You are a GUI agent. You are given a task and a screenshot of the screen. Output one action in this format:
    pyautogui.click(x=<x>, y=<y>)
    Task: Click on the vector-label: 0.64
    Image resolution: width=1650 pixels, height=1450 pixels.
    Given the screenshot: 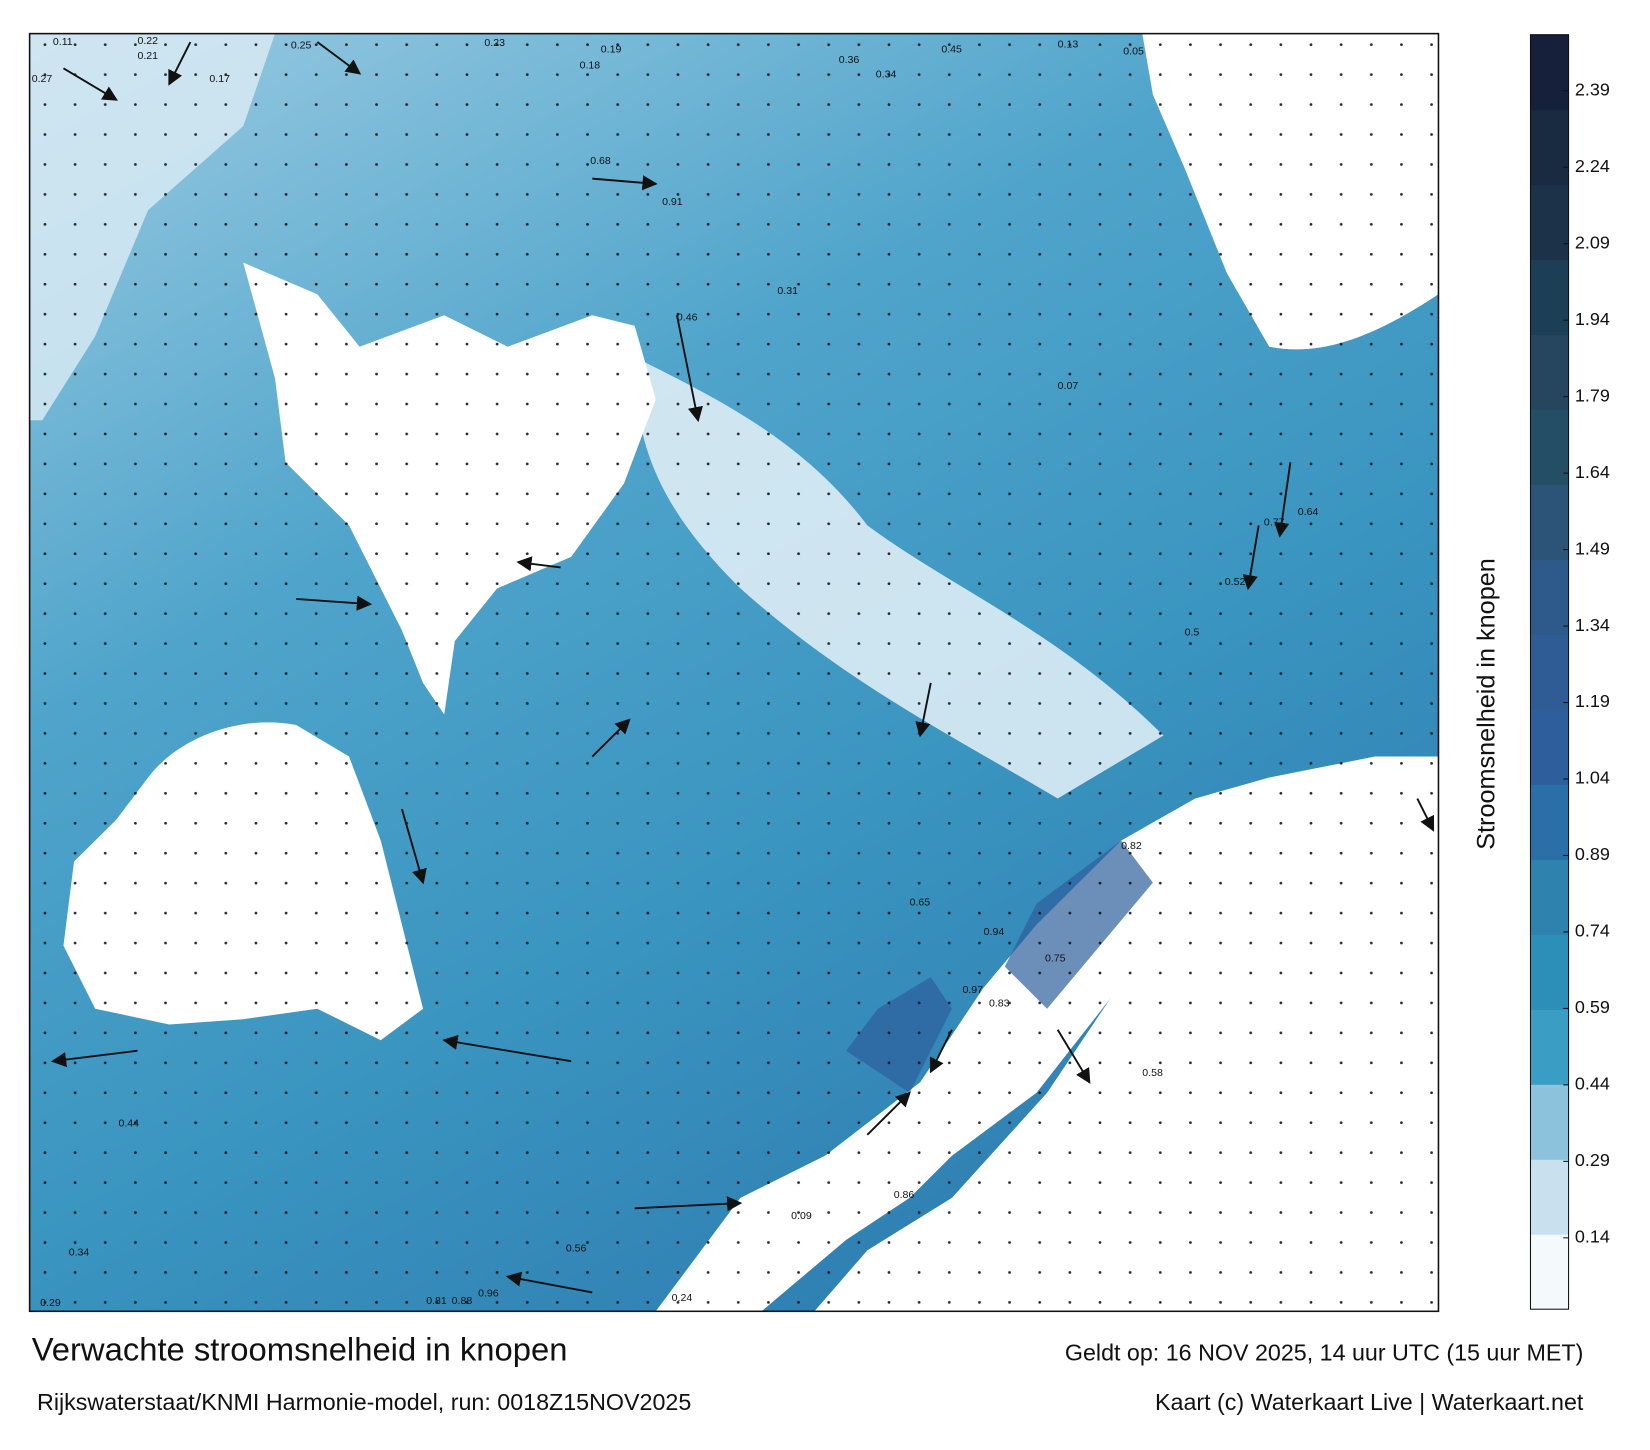 What is the action you would take?
    pyautogui.click(x=1308, y=512)
    